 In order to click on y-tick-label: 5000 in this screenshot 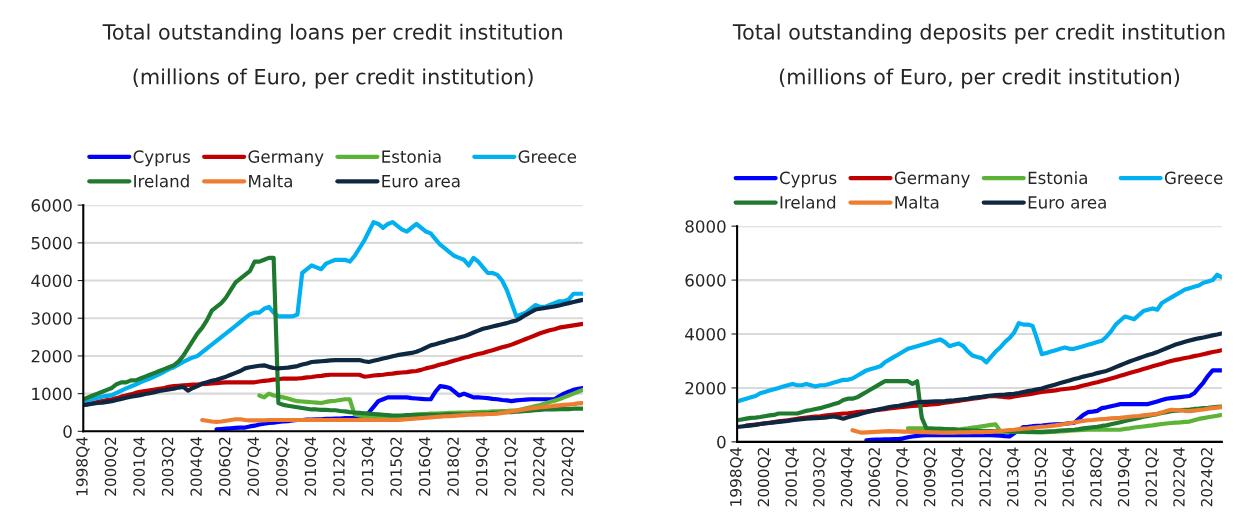, I will do `click(51, 243)`.